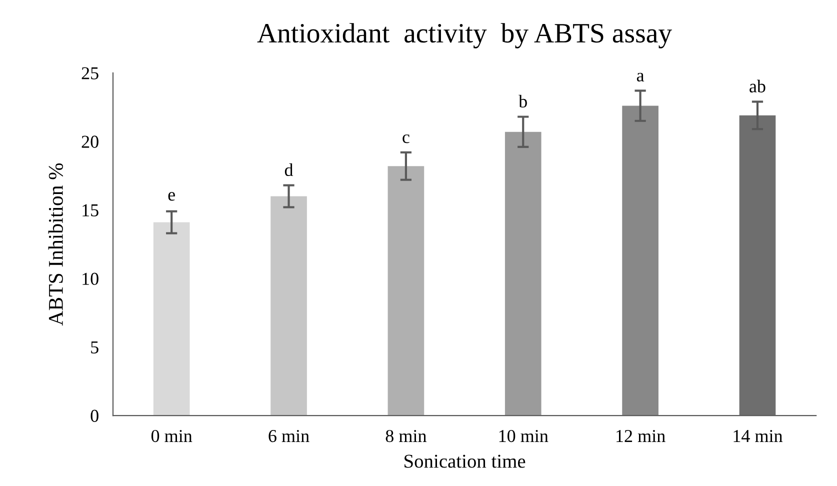  I want to click on y-tick-label: 0, so click(94, 416).